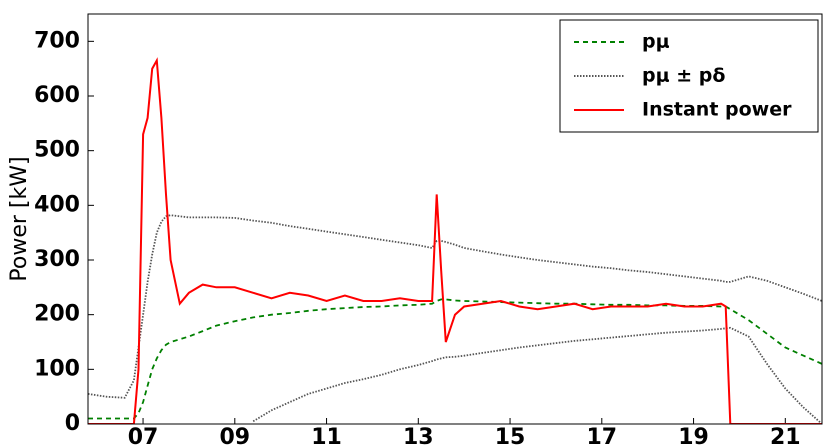  What do you see at coordinates (234, 436) in the screenshot?
I see `x-tick-label: 09` at bounding box center [234, 436].